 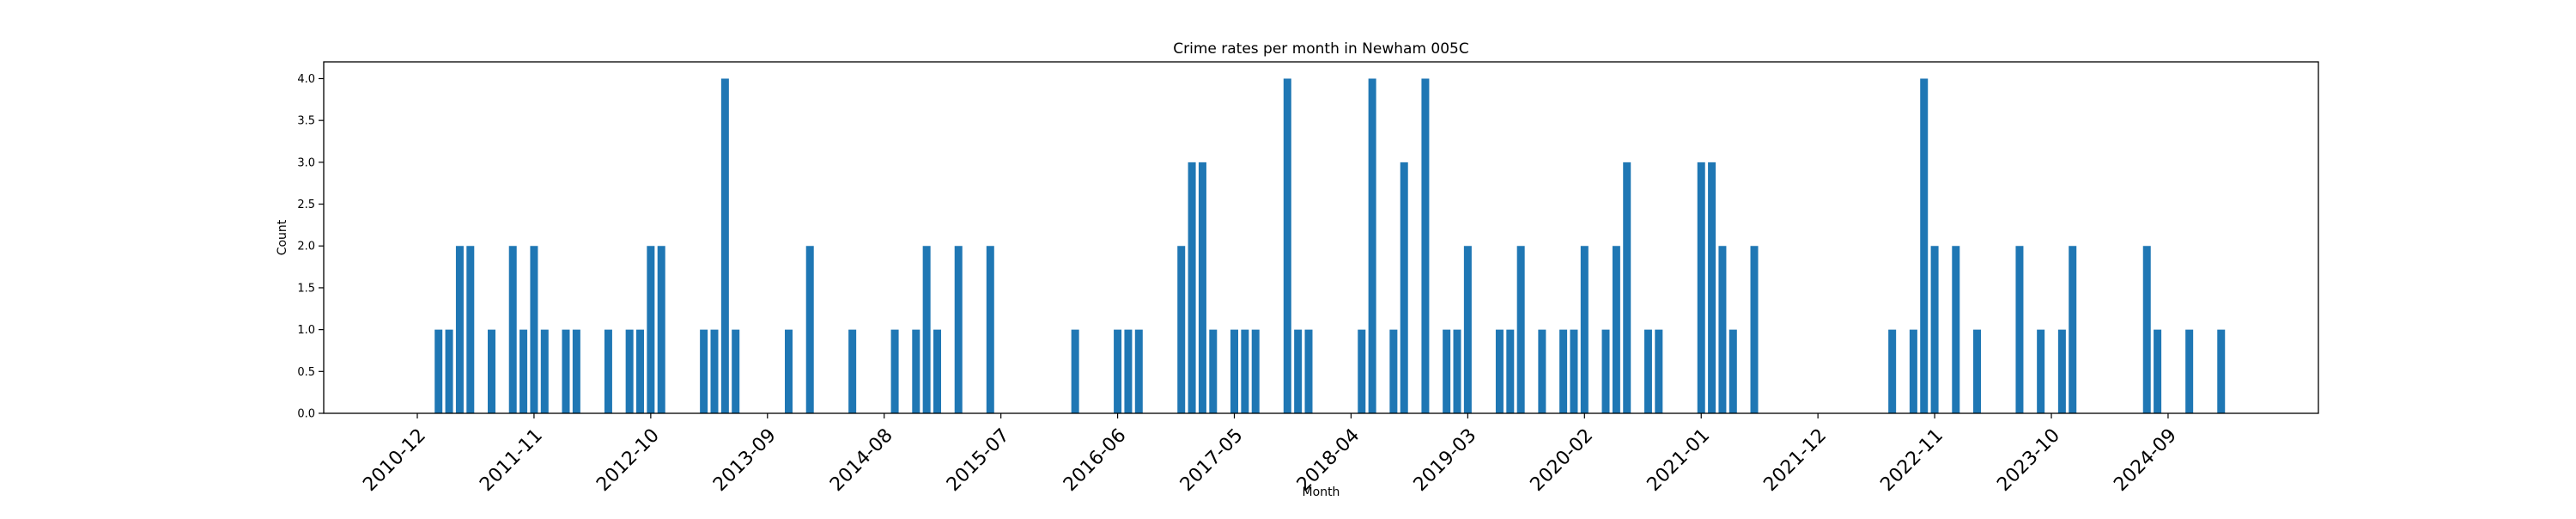 I want to click on x-tick-label: 2023-10, so click(x=2028, y=460).